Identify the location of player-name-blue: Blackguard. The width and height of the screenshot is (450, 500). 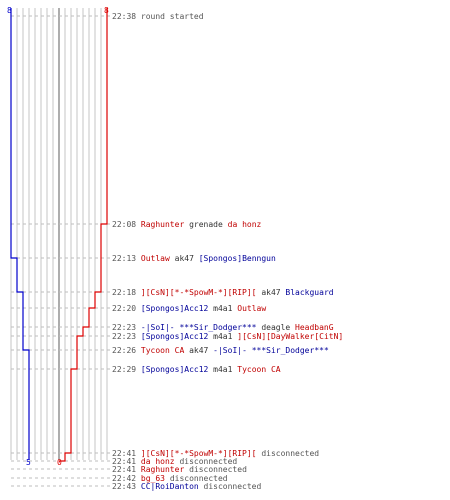
(309, 292).